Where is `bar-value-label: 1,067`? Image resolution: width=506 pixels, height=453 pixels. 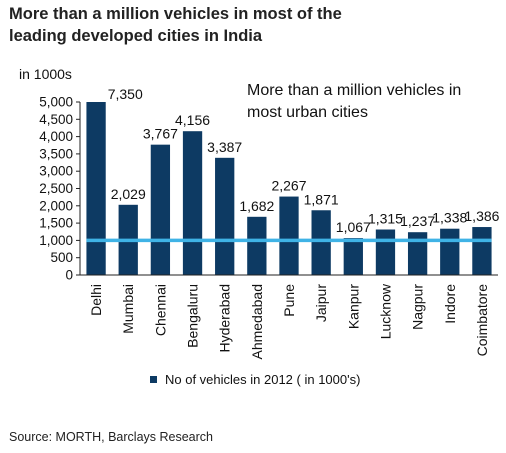
bar-value-label: 1,067 is located at coordinates (353, 227).